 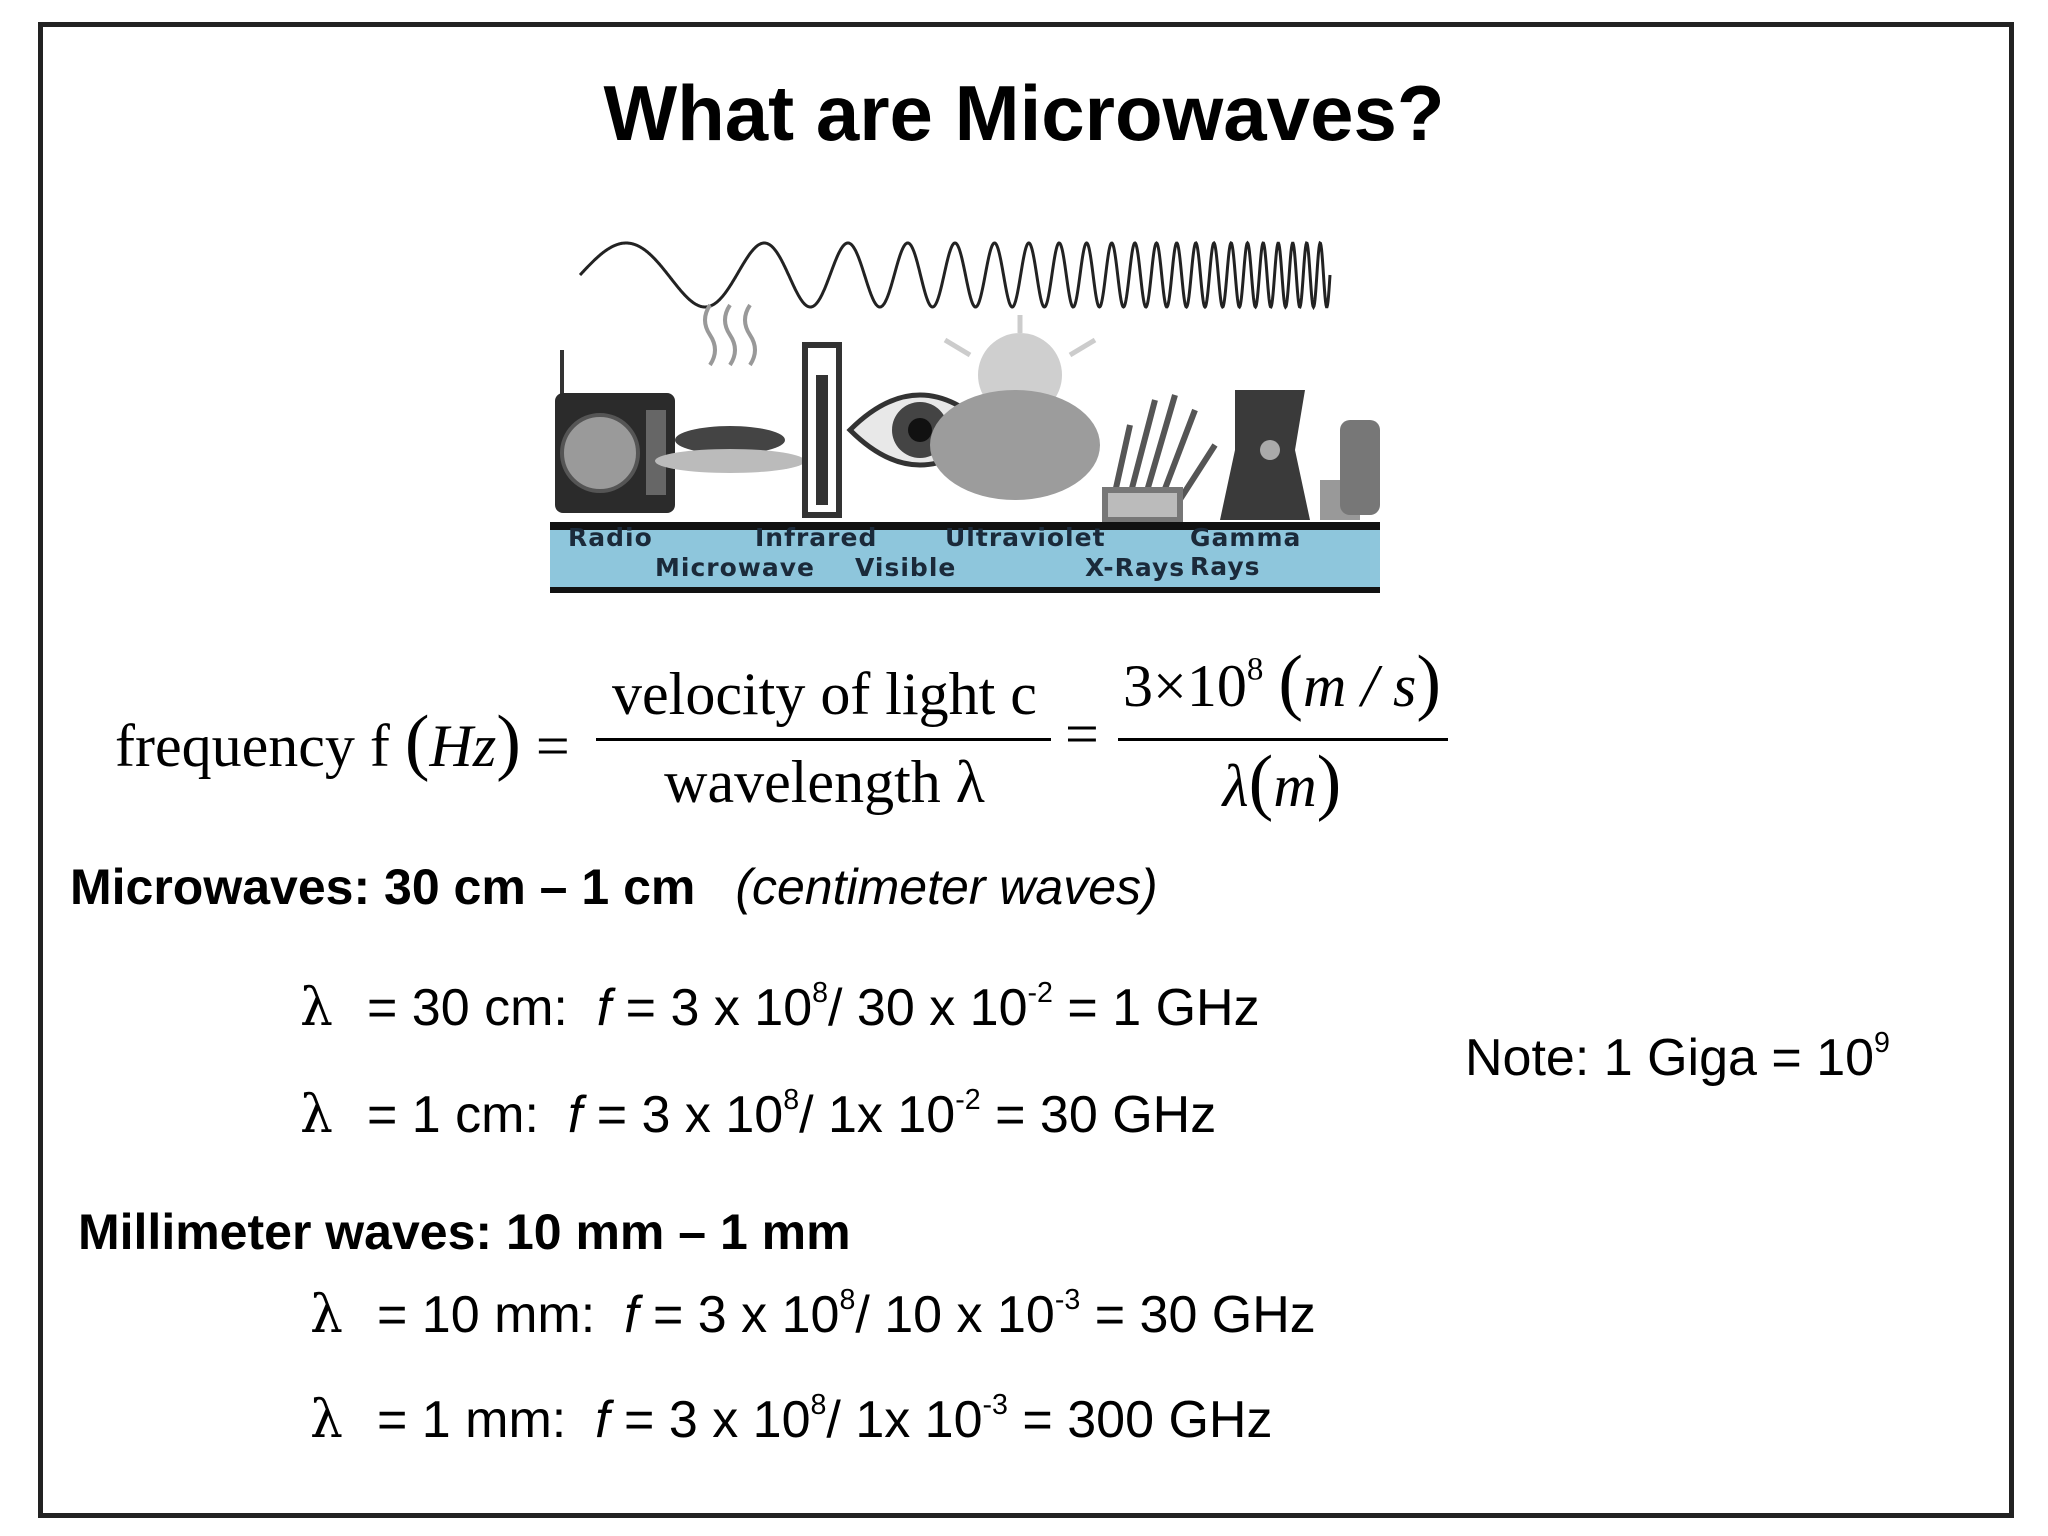 I want to click on band-label-radio: Radio, so click(x=610, y=537).